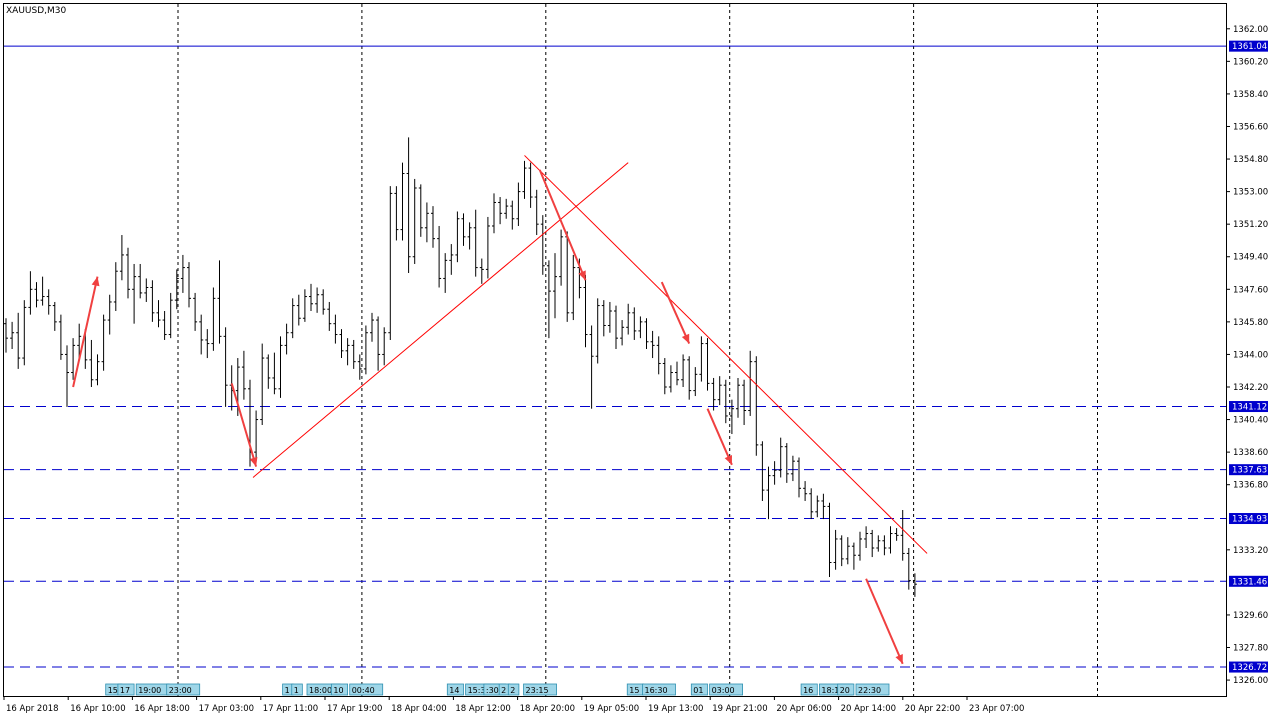  What do you see at coordinates (161, 709) in the screenshot?
I see `x-tick-label: 16 Apr 18:00` at bounding box center [161, 709].